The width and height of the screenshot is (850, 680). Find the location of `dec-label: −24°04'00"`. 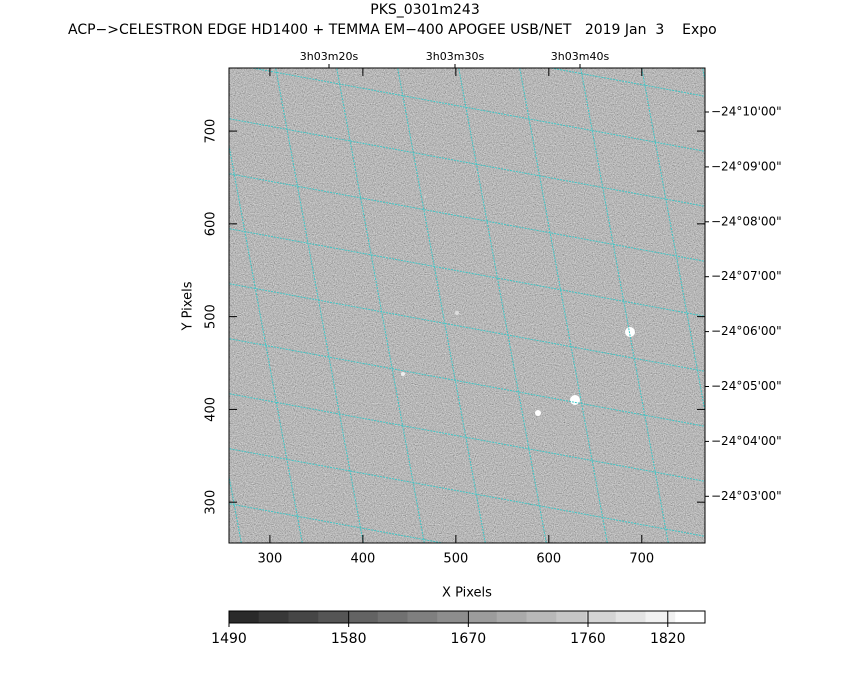

dec-label: −24°04'00" is located at coordinates (746, 441).